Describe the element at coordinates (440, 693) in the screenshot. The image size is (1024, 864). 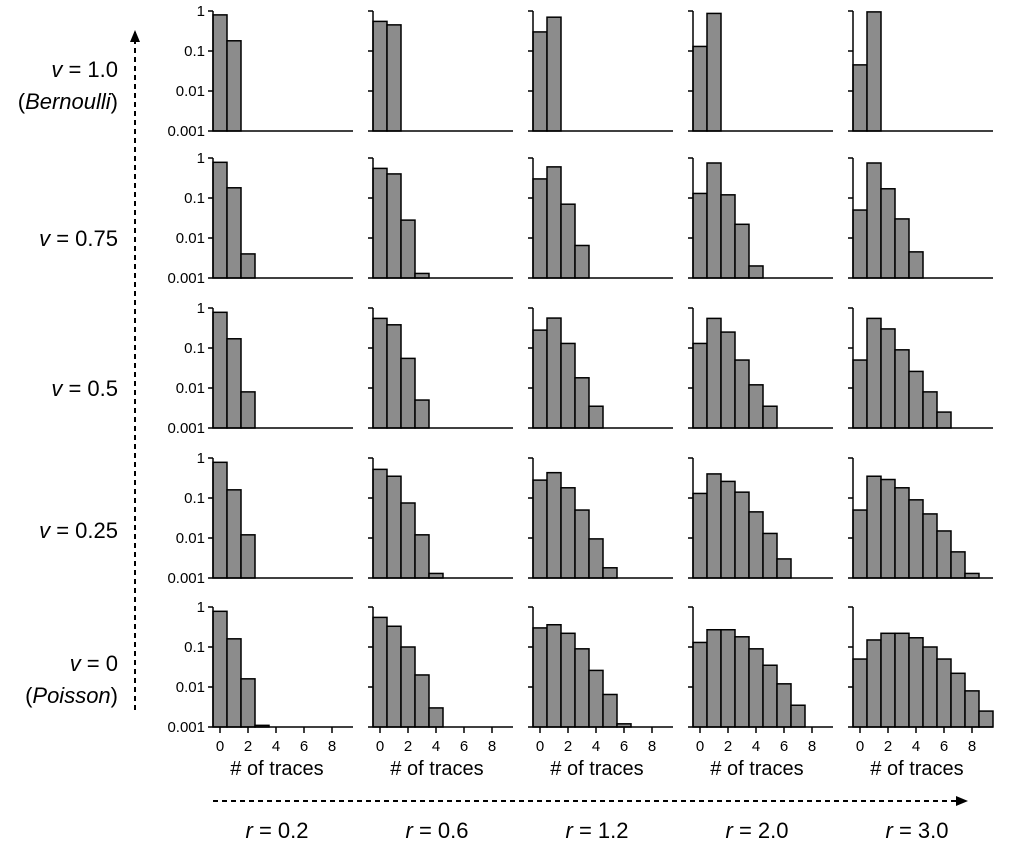
I see `histogram-panel: 0 2 4 6 8 # of traces` at that location.